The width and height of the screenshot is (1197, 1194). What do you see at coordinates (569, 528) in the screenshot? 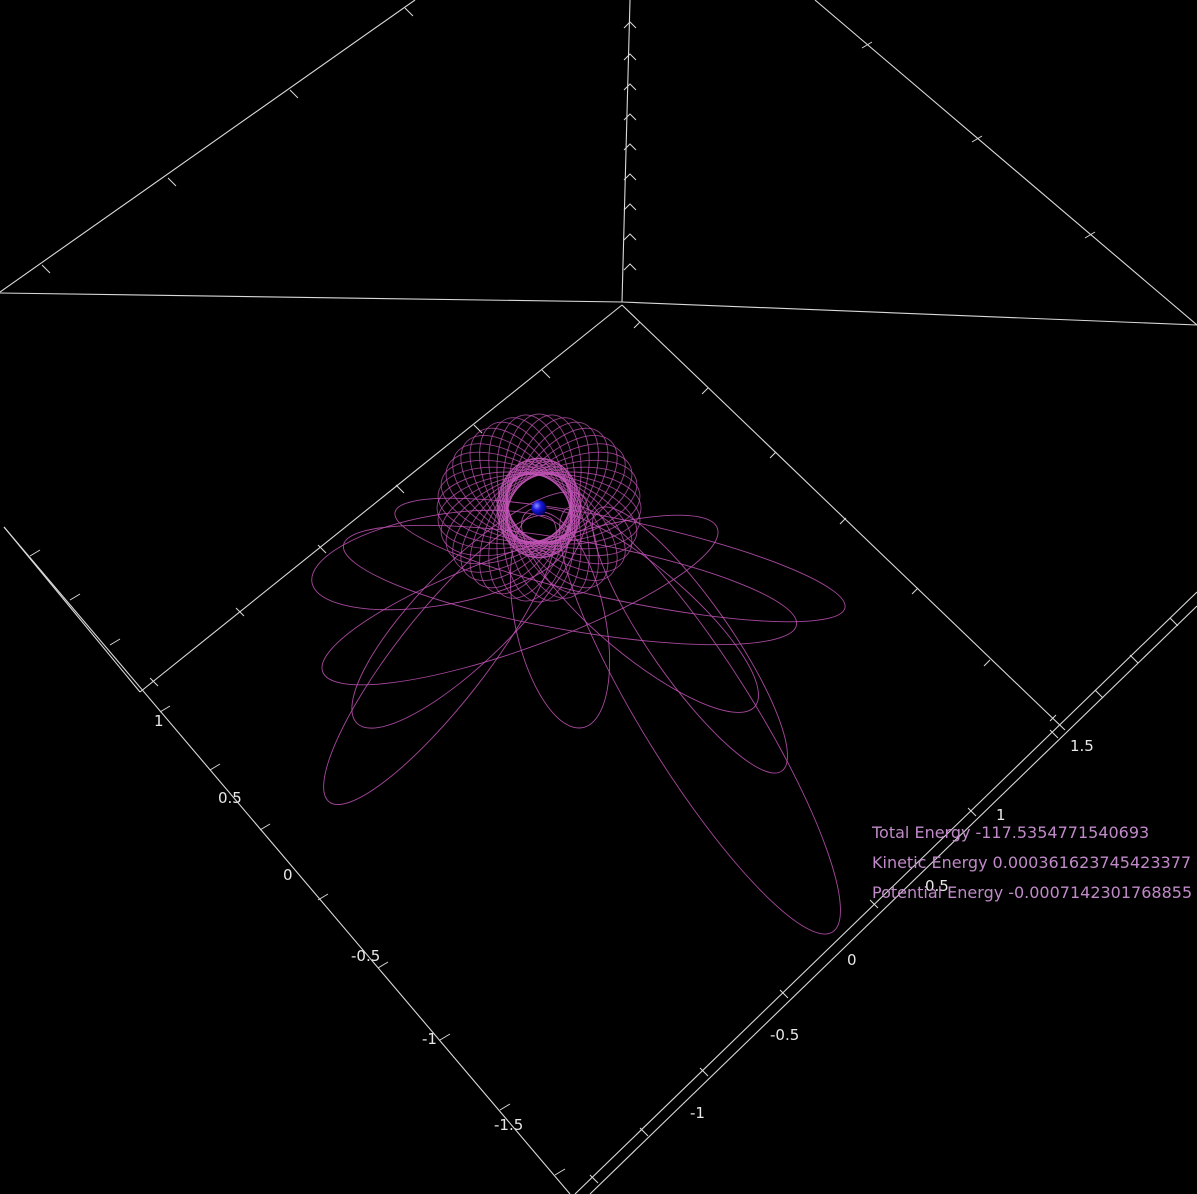
I see `moon-sphere` at bounding box center [569, 528].